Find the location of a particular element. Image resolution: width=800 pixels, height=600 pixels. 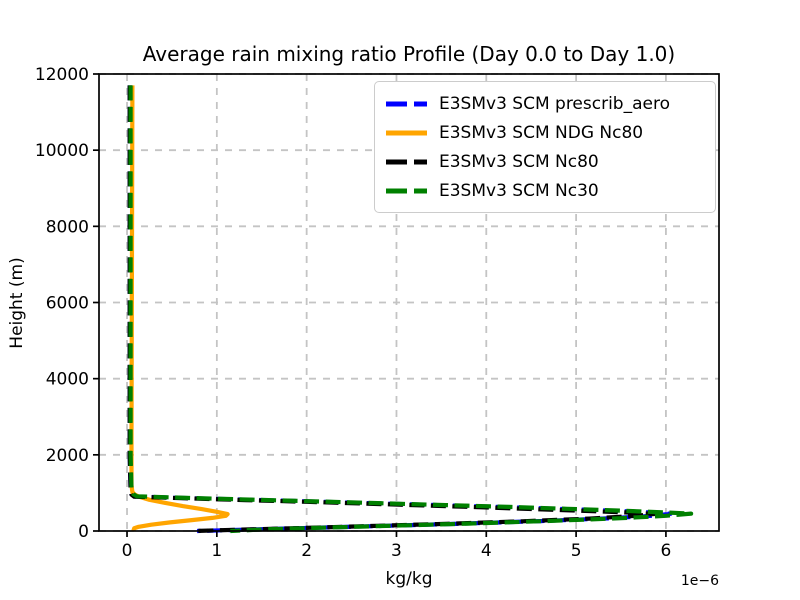

legend-item-nc80: E3SMv3 SCM Nc80 is located at coordinates (545, 161).